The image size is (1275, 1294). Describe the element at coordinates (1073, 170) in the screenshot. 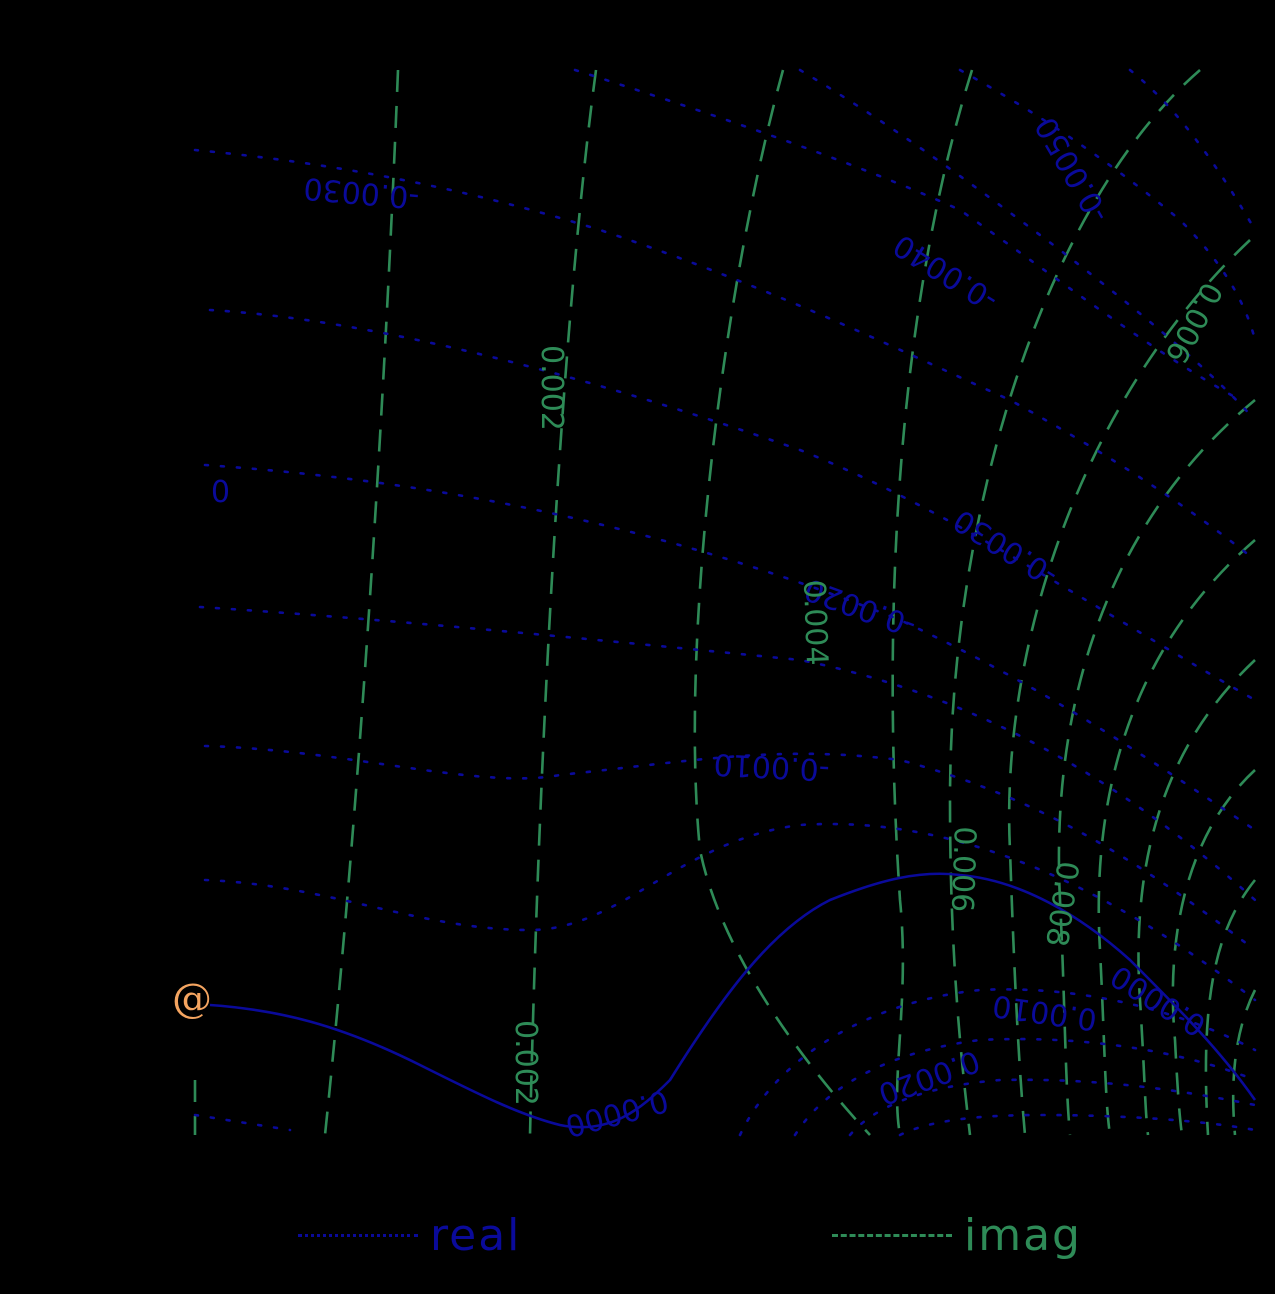

I see `real-label-3: -0.0050` at that location.